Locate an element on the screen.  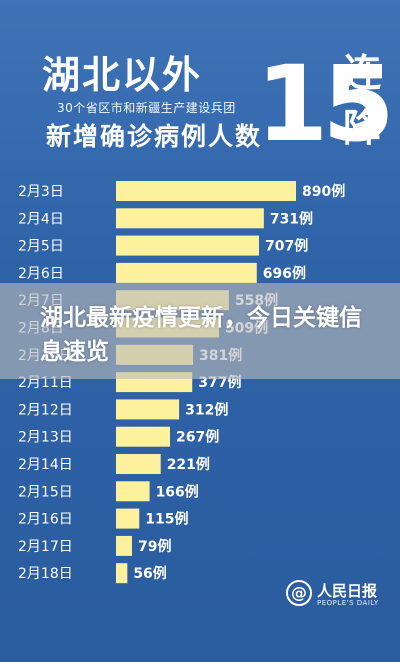
category-label: 2月3日 is located at coordinates (41, 192).